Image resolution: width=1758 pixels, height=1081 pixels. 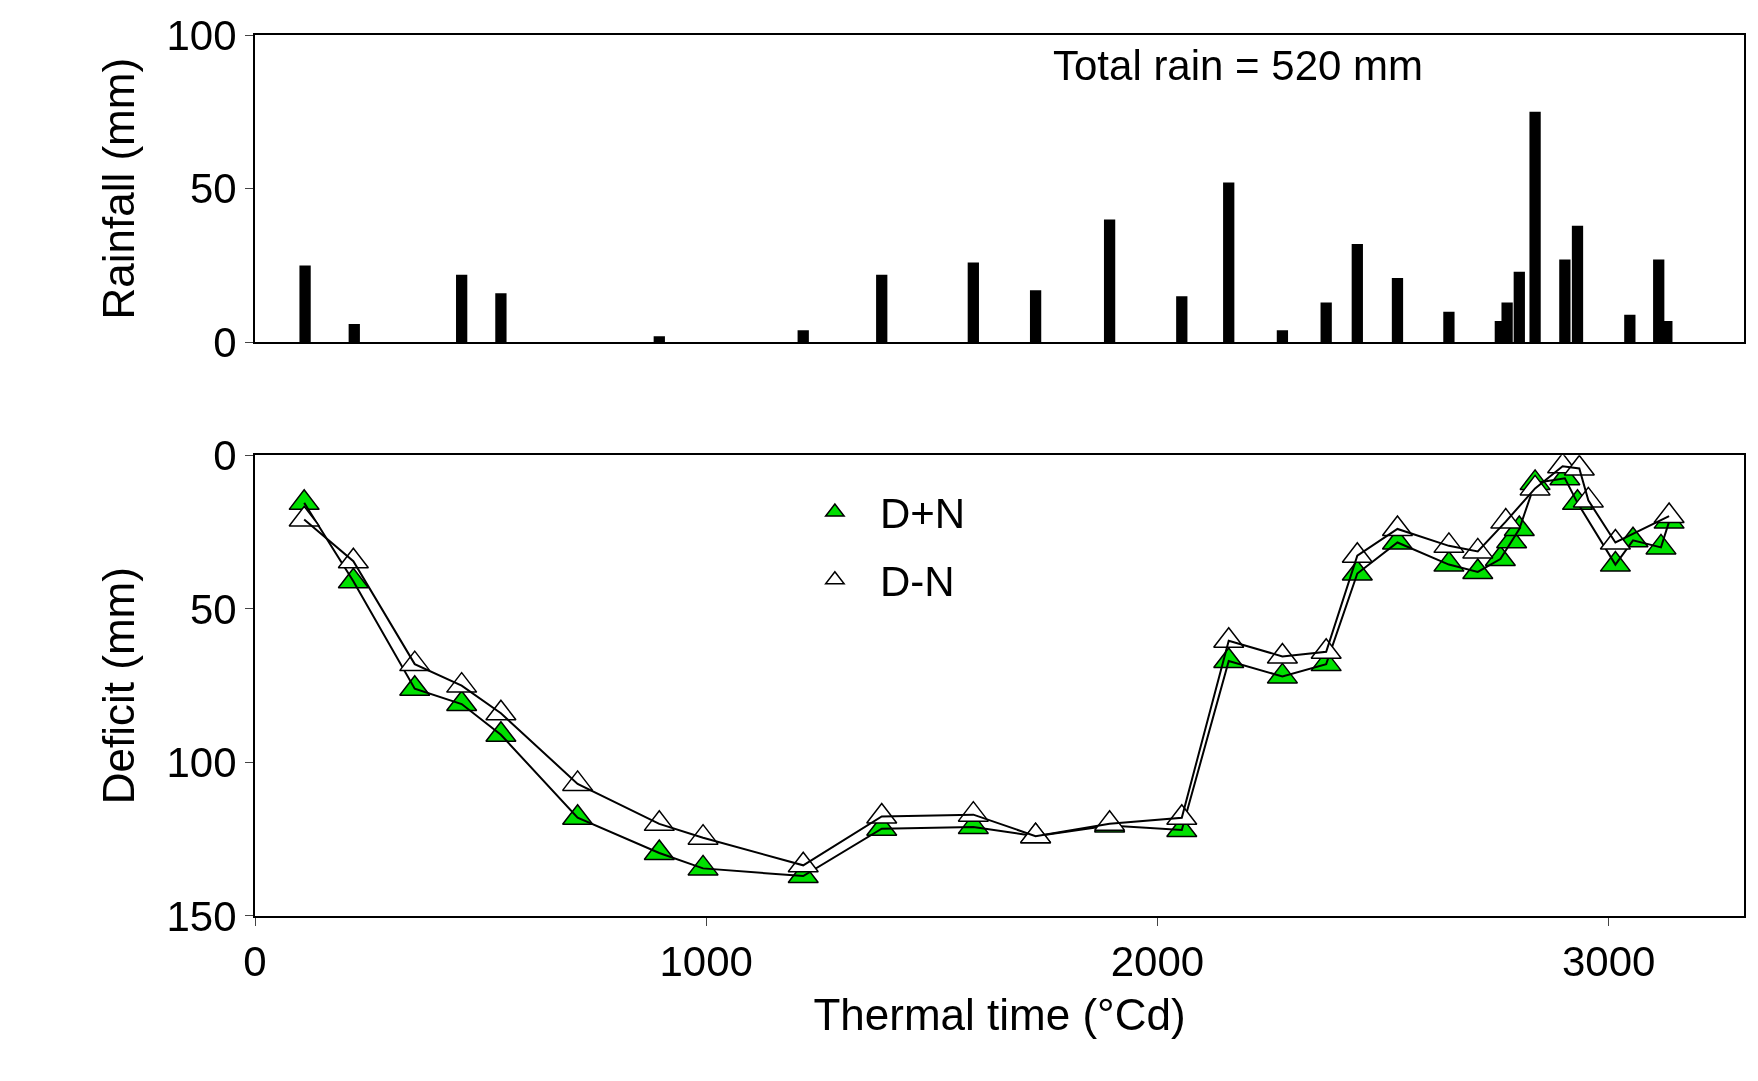 What do you see at coordinates (201, 916) in the screenshot?
I see `y-tick-label: 150` at bounding box center [201, 916].